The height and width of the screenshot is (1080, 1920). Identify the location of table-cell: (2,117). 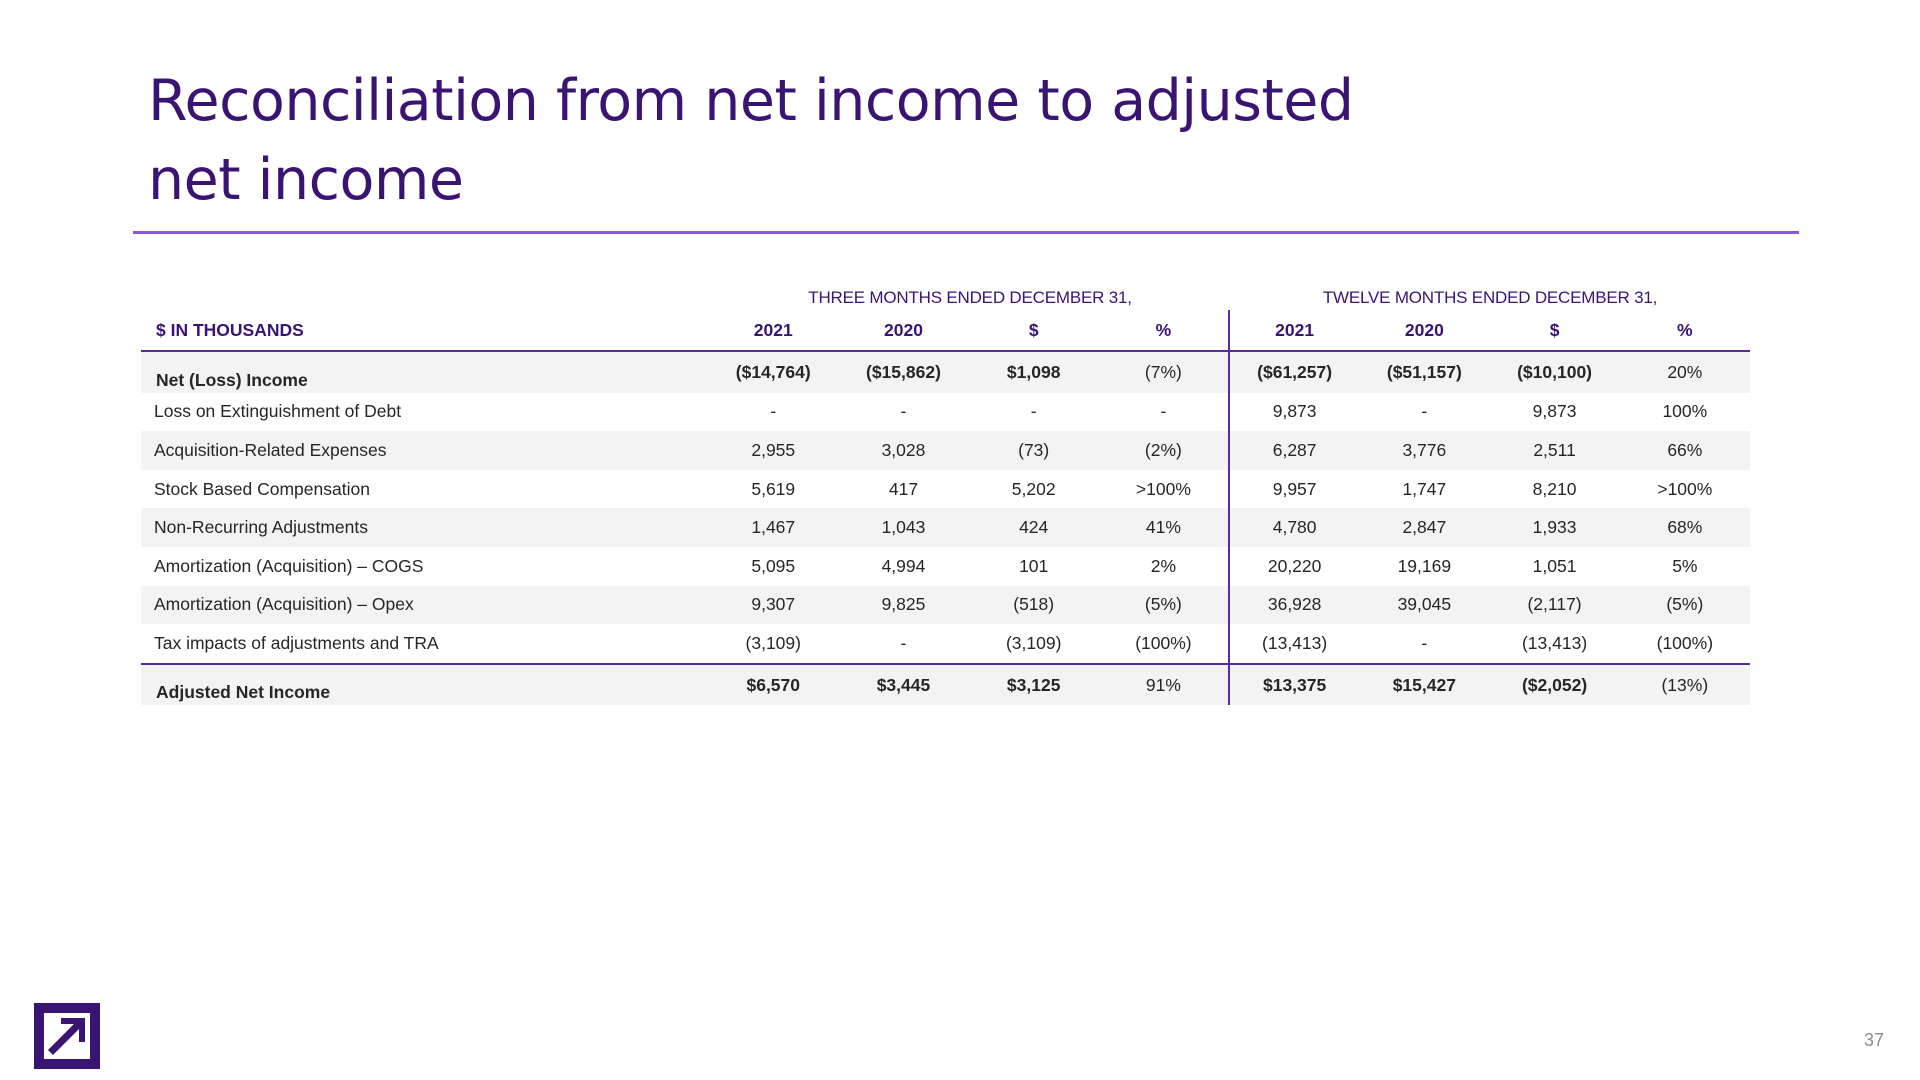
(1554, 605).